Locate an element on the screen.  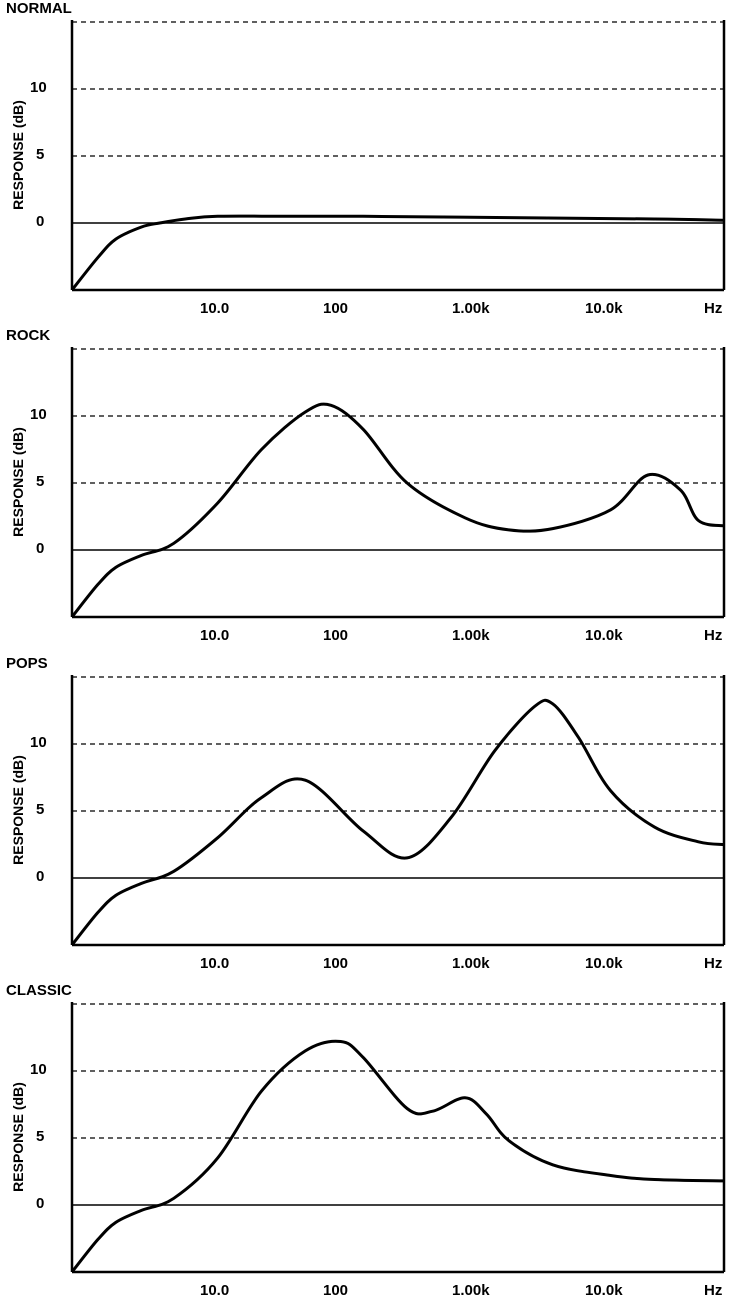
chart-title: ROCK is located at coordinates (28, 335).